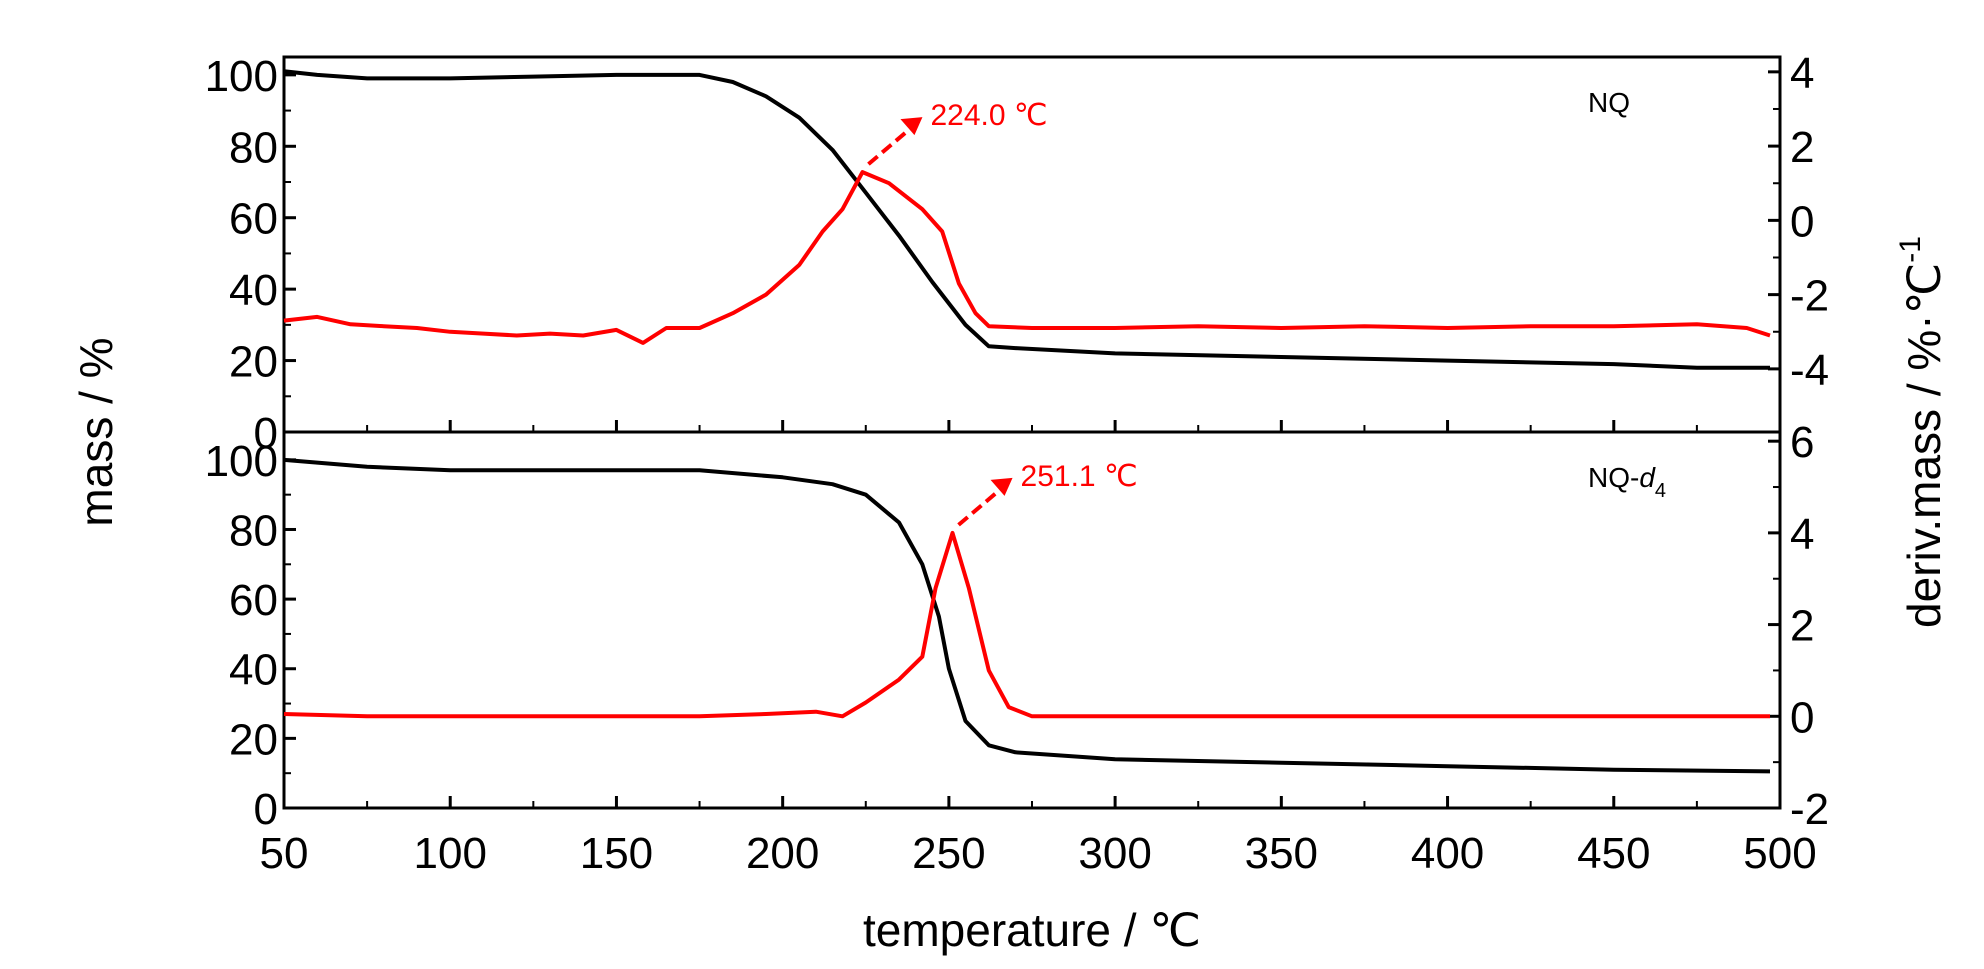 This screenshot has width=1984, height=969. Describe the element at coordinates (1281, 853) in the screenshot. I see `x-tick-label: 350` at that location.